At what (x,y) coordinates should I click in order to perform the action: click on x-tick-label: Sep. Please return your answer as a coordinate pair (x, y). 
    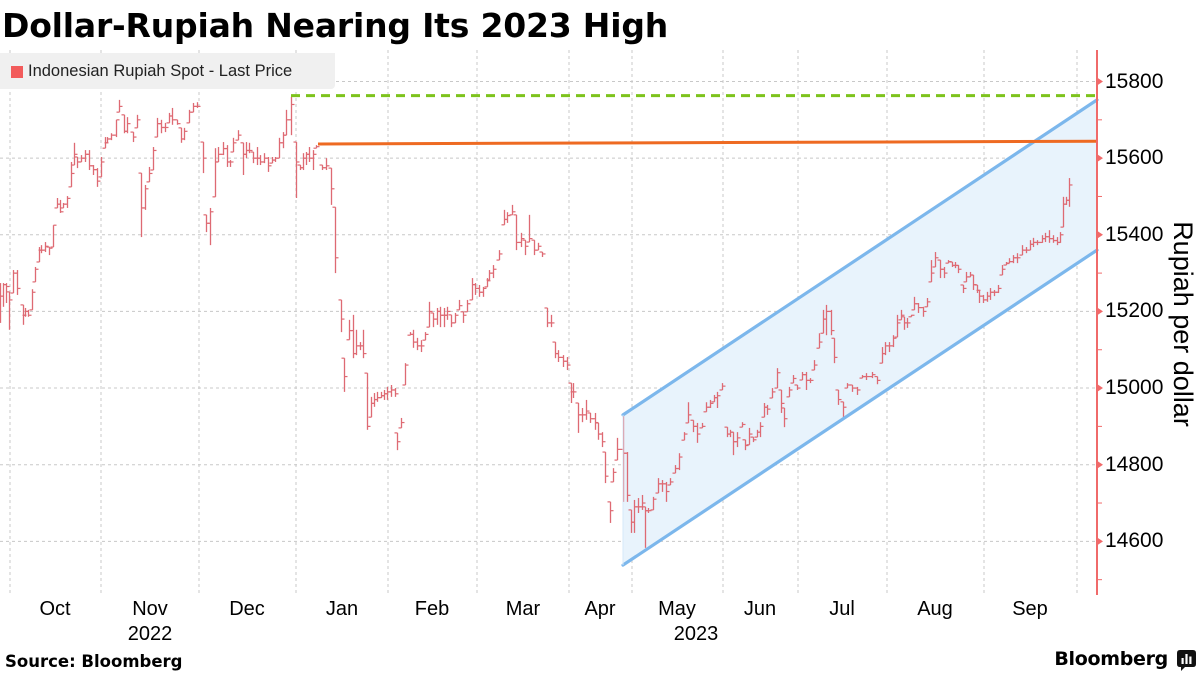
    Looking at the image, I should click on (1030, 609).